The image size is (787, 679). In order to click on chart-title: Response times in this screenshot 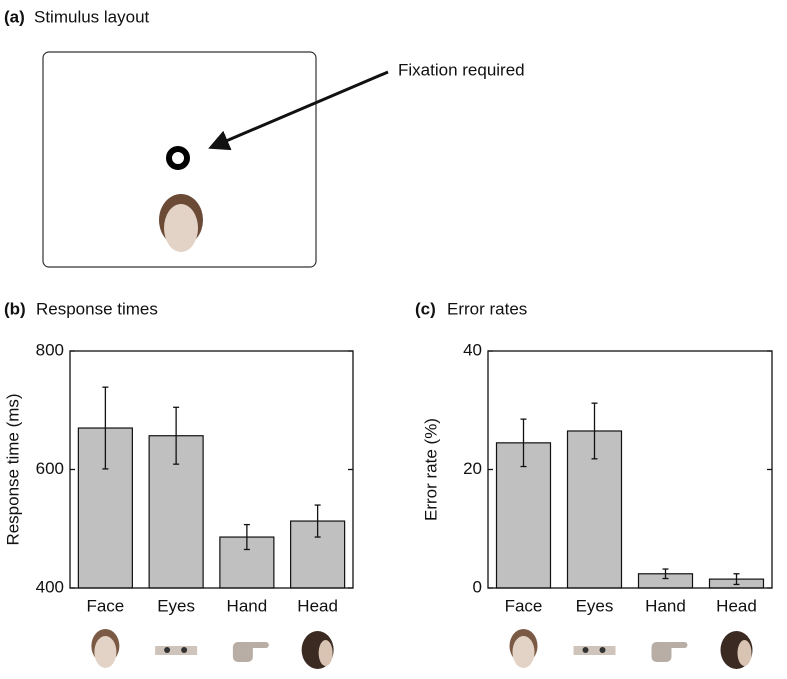, I will do `click(97, 308)`.